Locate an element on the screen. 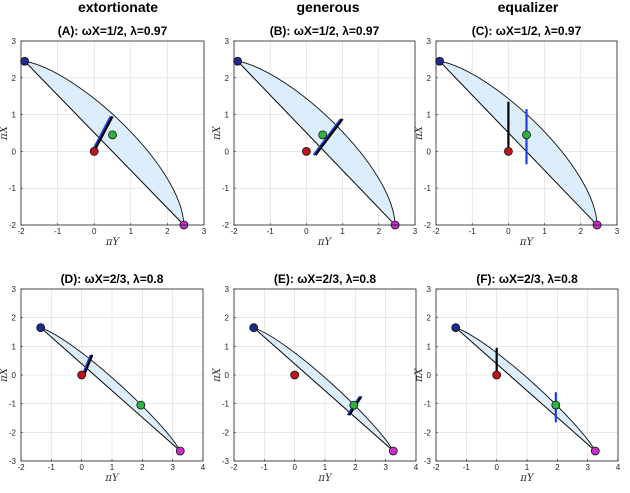 The image size is (630, 493). panel-title: (F): ωX=2/3, λ=0.8 is located at coordinates (527, 279).